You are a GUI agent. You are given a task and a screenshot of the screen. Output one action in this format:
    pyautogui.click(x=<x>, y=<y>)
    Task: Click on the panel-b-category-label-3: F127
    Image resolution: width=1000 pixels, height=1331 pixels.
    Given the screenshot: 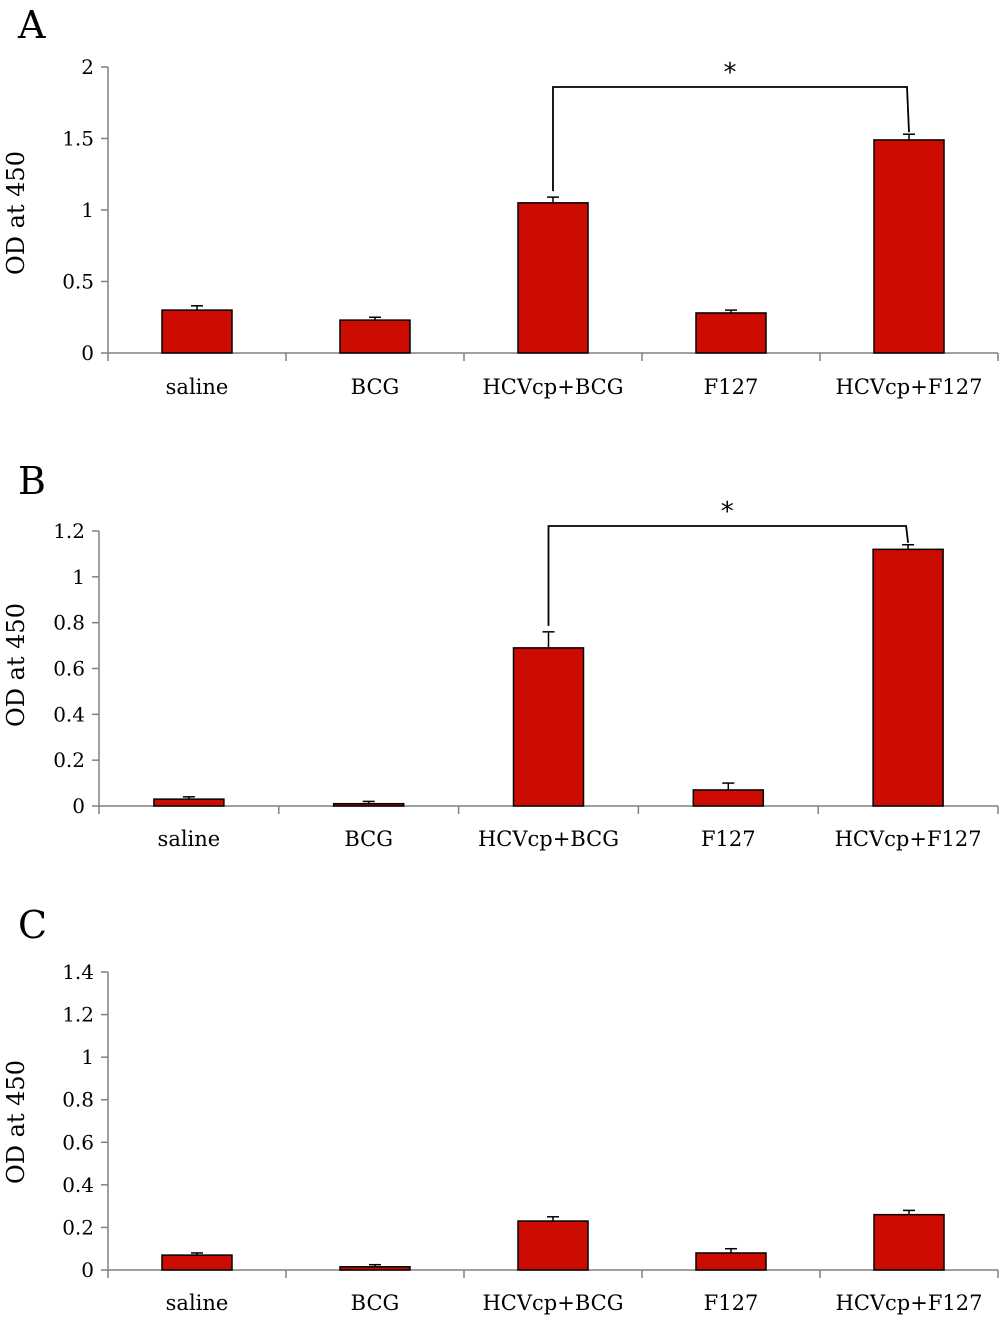 What is the action you would take?
    pyautogui.click(x=728, y=839)
    